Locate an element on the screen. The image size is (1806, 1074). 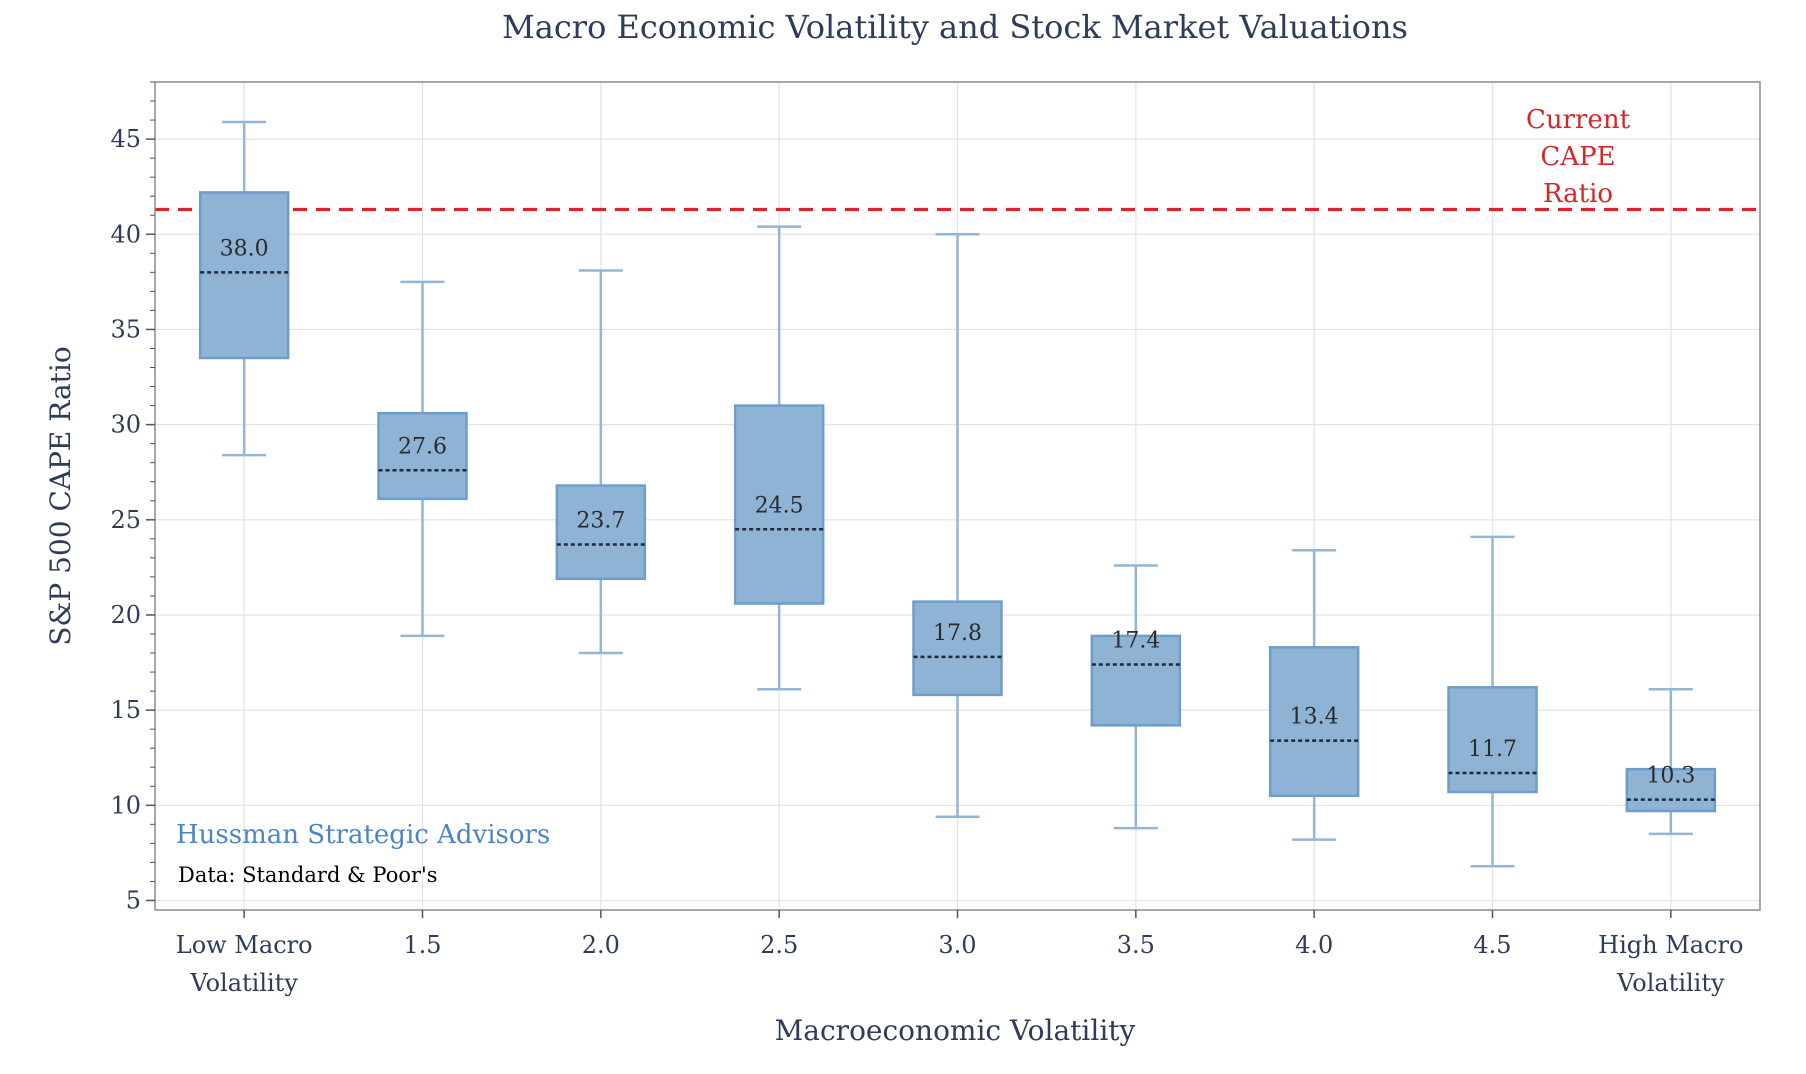
box-group: 10.3 is located at coordinates (1671, 761).